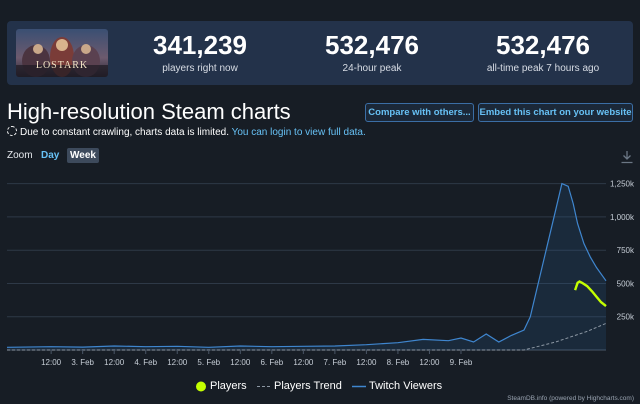  Describe the element at coordinates (264, 386) in the screenshot. I see `legend-trend-marker` at that location.